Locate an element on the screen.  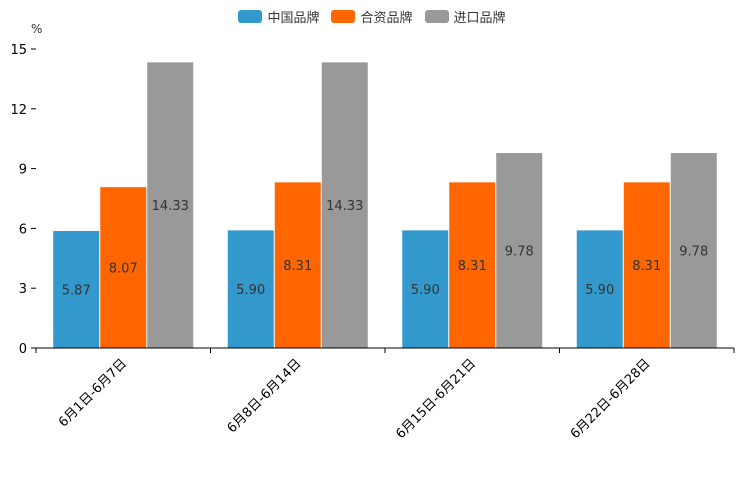
bar-value-label: 8.07 is located at coordinates (123, 269).